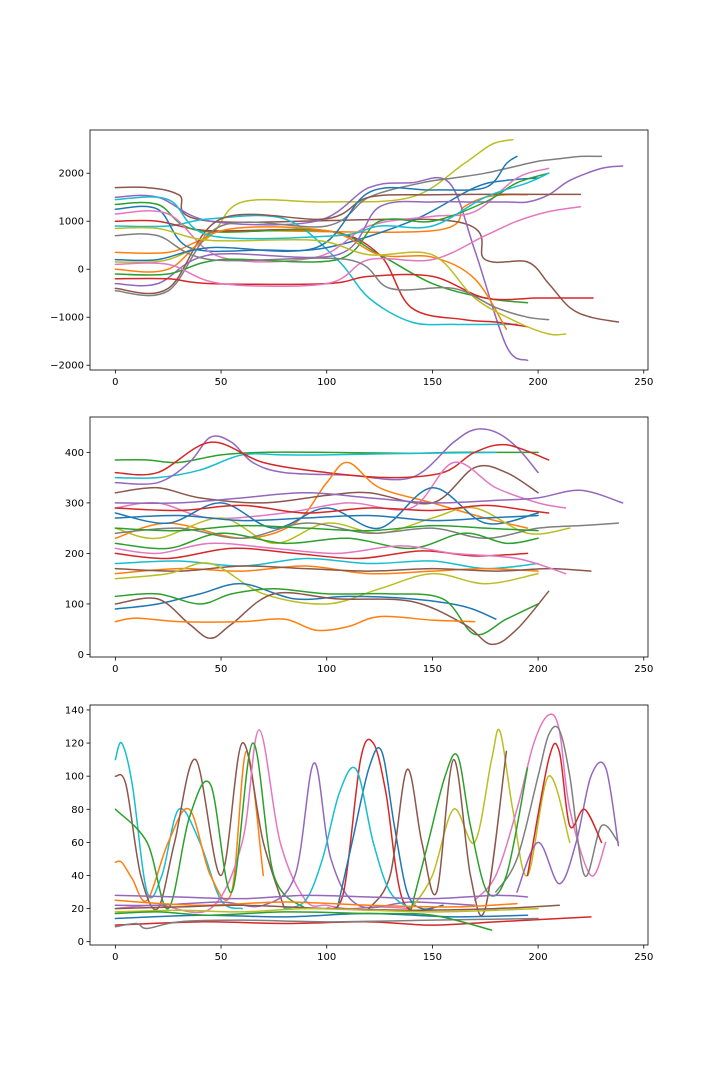 This screenshot has height=1080, width=720. Describe the element at coordinates (74, 554) in the screenshot. I see `y-tick-label: 200` at that location.